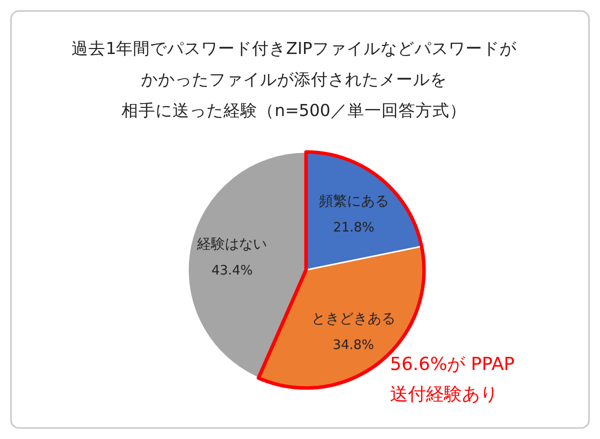 This screenshot has width=600, height=439. What do you see at coordinates (232, 270) in the screenshot?
I see `data-label: 43.4%` at bounding box center [232, 270].